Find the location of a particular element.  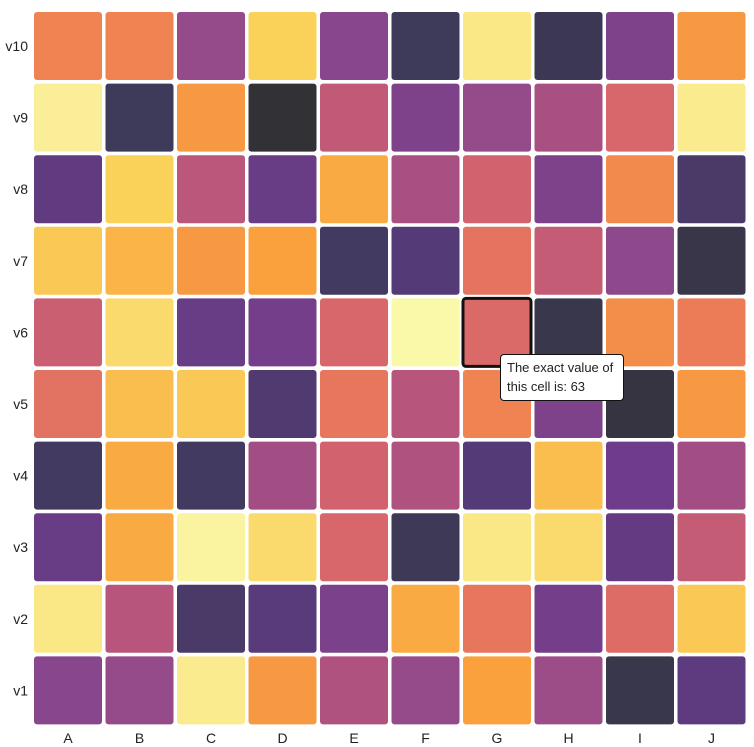

heatmap-cell-h-v8 is located at coordinates (568, 189).